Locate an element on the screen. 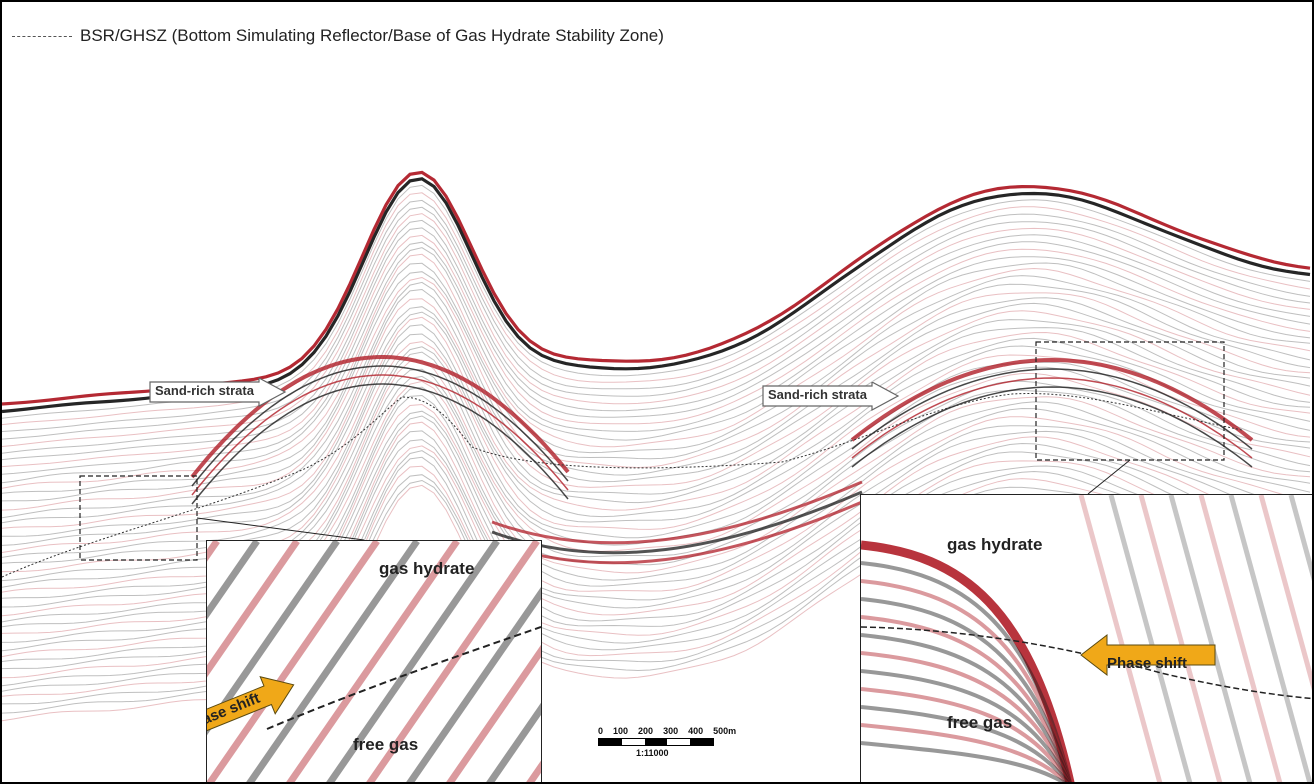  scale-tick: 0 is located at coordinates (601, 731).